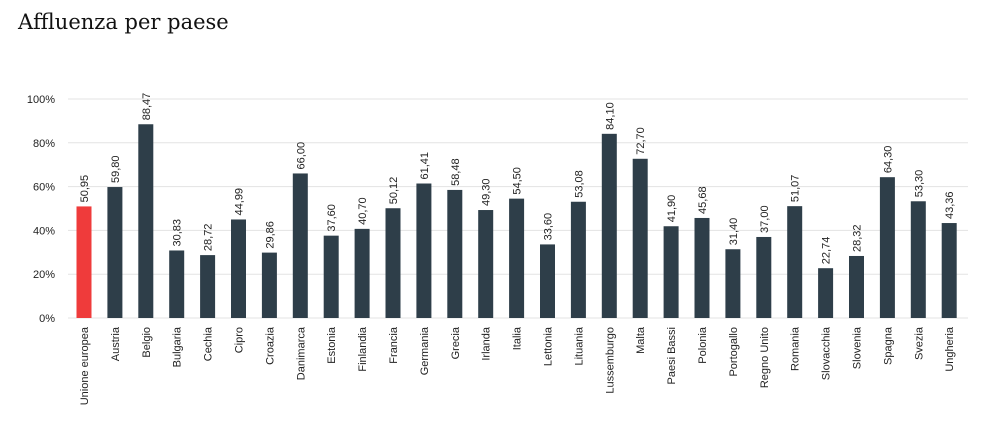 The width and height of the screenshot is (992, 432). I want to click on bar-finlandia, so click(362, 273).